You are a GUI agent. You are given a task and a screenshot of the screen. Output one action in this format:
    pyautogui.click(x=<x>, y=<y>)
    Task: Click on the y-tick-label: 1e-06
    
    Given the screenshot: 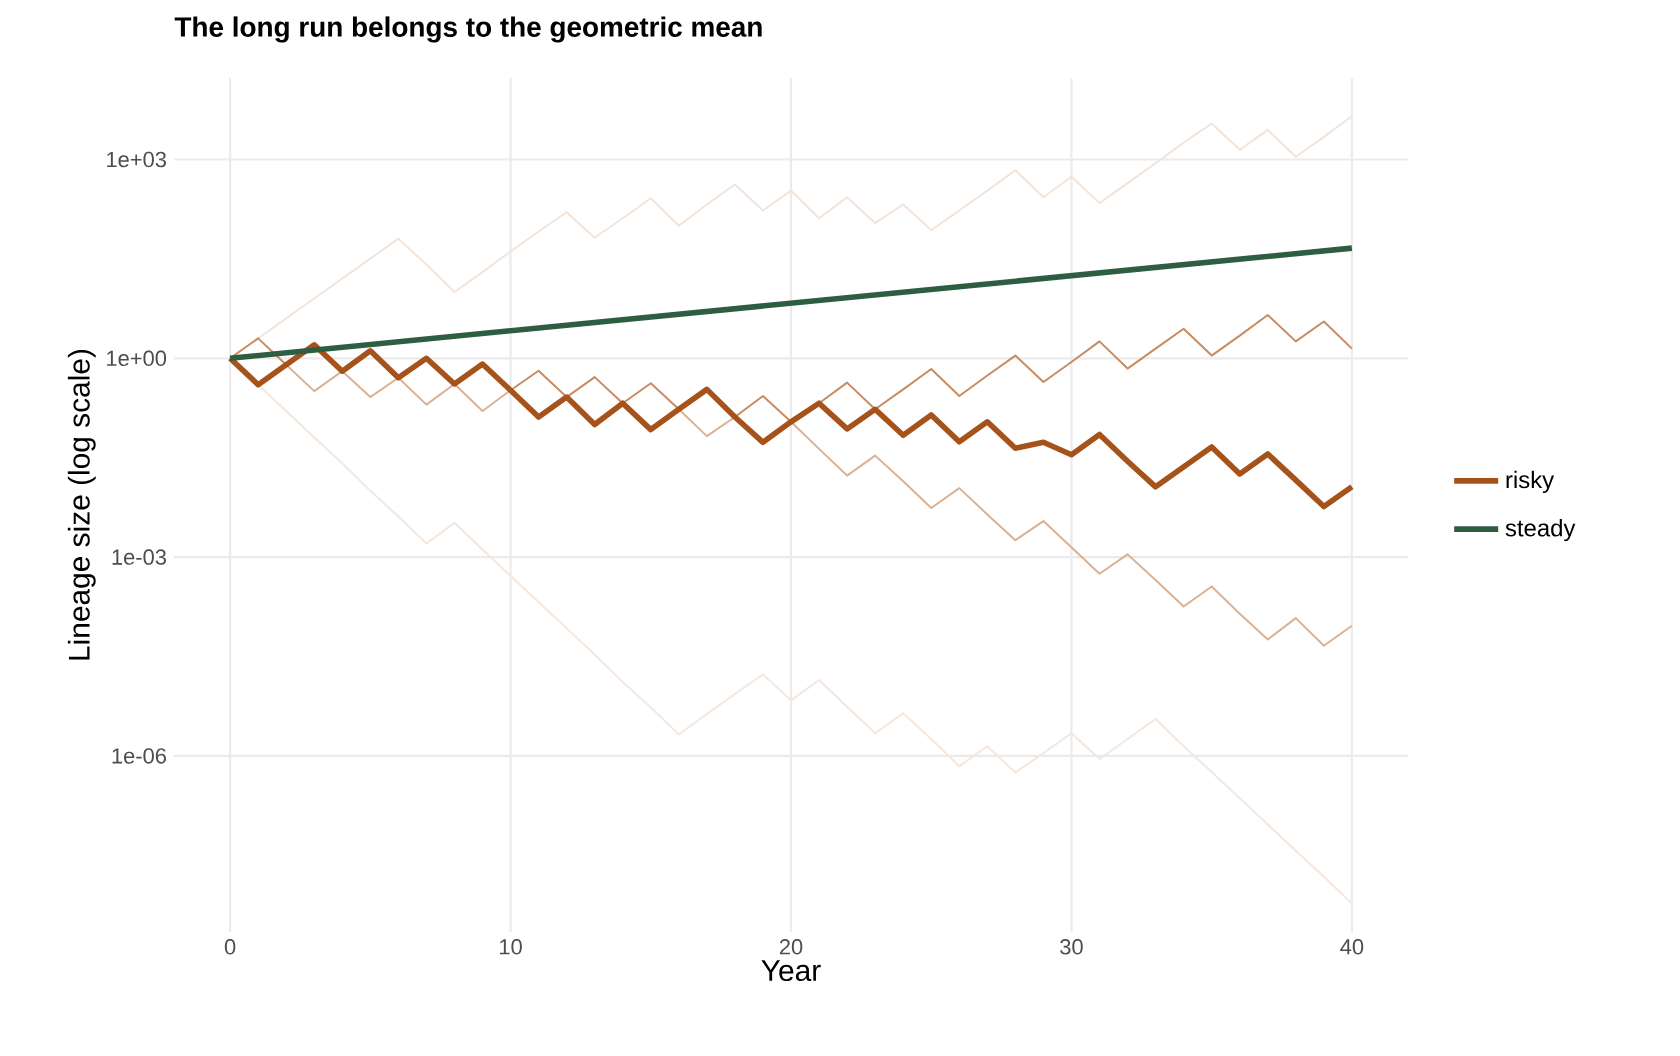 What is the action you would take?
    pyautogui.click(x=139, y=756)
    